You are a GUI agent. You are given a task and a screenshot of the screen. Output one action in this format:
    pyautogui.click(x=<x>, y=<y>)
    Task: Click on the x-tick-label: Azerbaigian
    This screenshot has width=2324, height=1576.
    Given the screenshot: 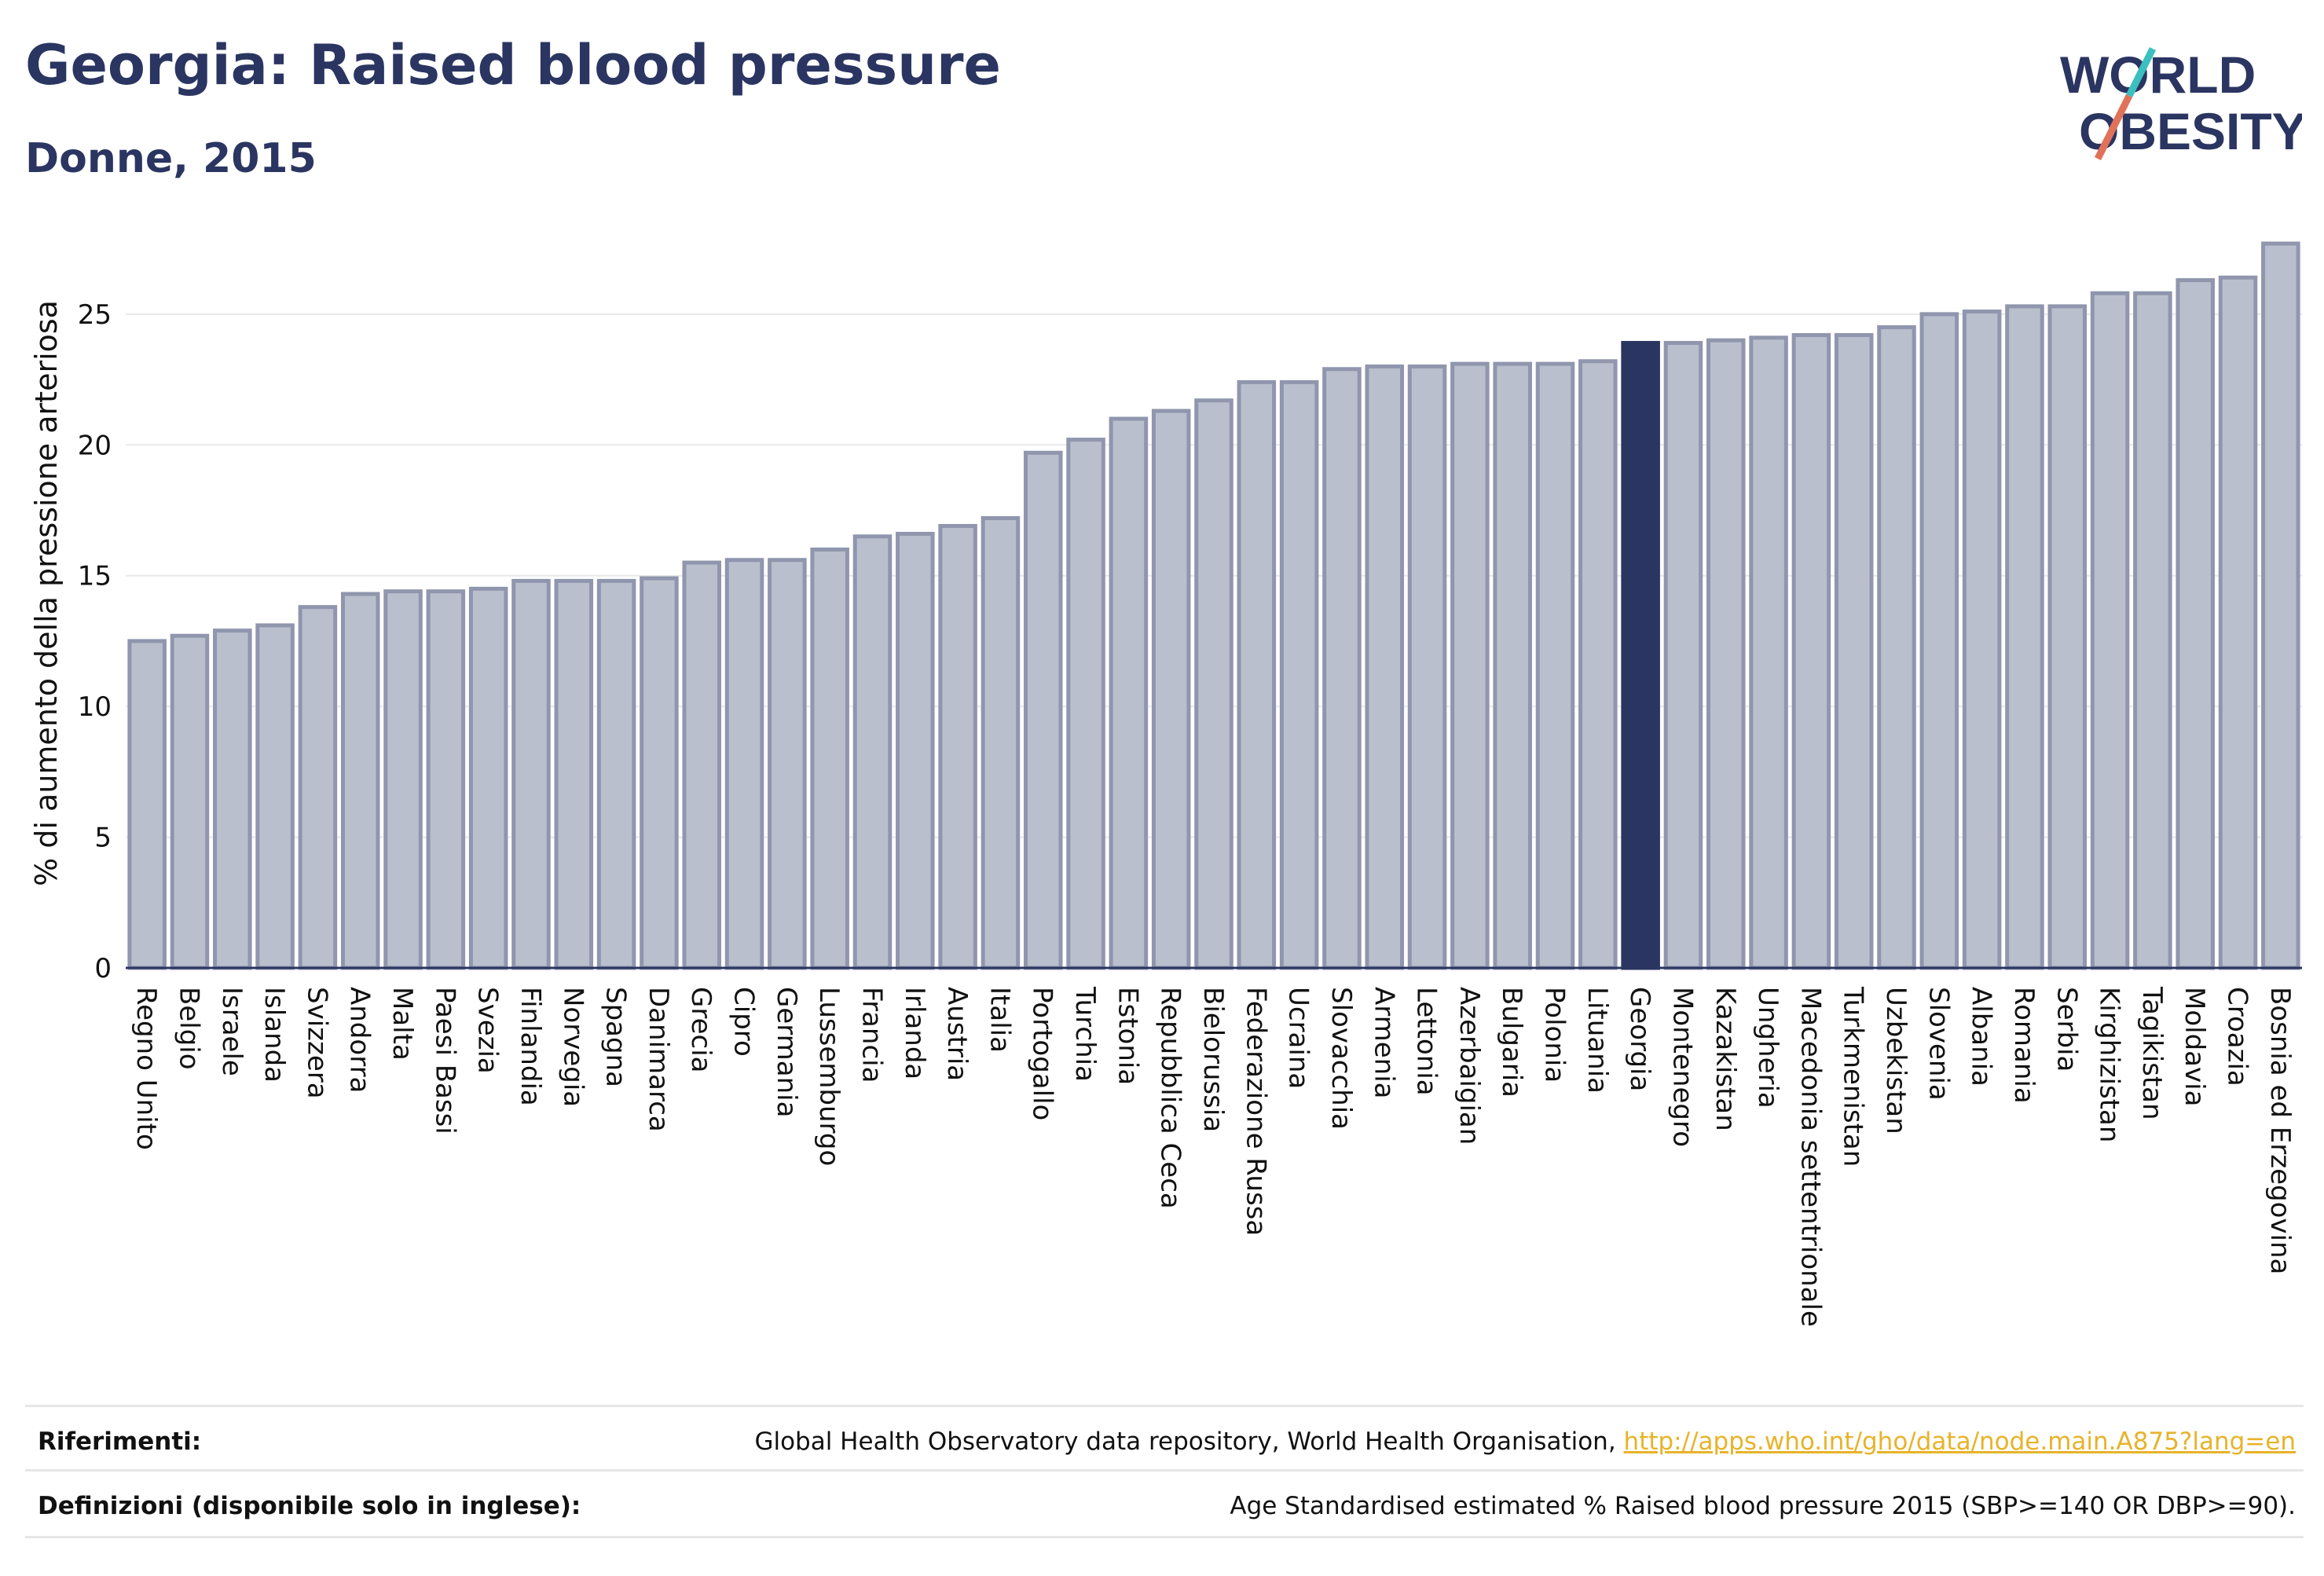 What is the action you would take?
    pyautogui.click(x=1469, y=1066)
    